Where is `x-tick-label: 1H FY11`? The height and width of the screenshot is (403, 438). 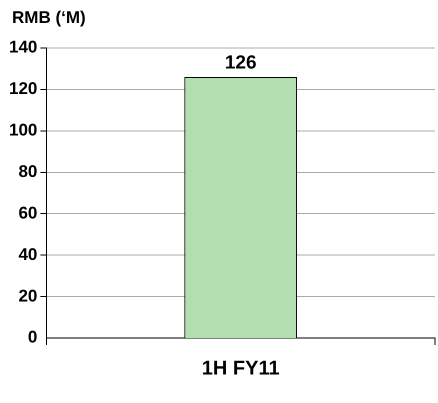 x-tick-label: 1H FY11 is located at coordinates (241, 369).